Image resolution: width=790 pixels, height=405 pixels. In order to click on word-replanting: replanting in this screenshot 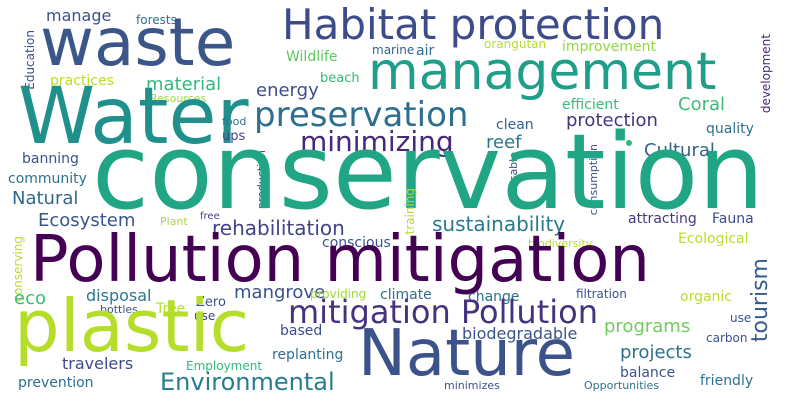, I will do `click(308, 355)`.